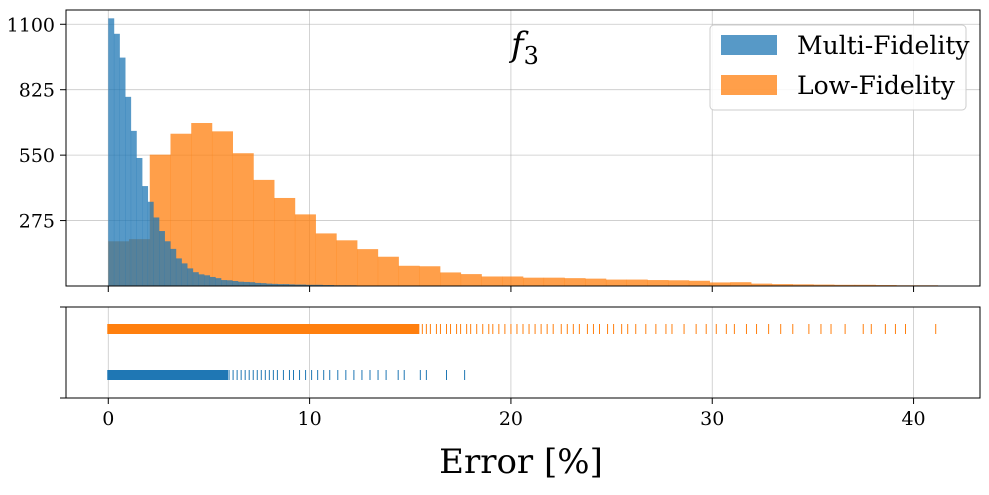  Describe the element at coordinates (531, 56) in the screenshot. I see `function-annotation-subscript: 3` at that location.